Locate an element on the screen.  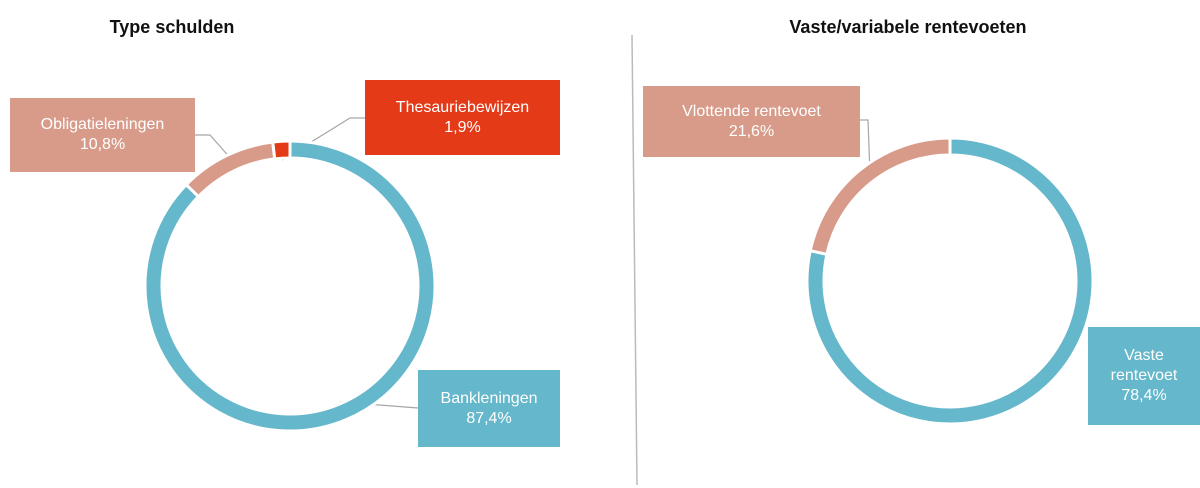
category-label: Bankleningen is located at coordinates (489, 398).